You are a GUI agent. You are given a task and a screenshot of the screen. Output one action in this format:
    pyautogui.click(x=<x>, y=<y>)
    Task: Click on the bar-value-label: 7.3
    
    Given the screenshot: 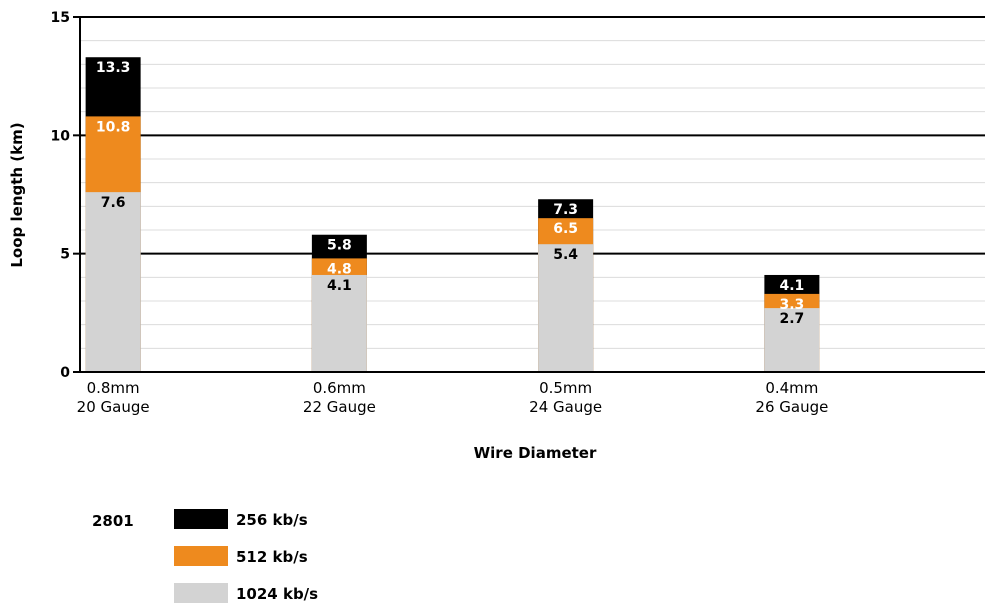 What is the action you would take?
    pyautogui.click(x=565, y=210)
    